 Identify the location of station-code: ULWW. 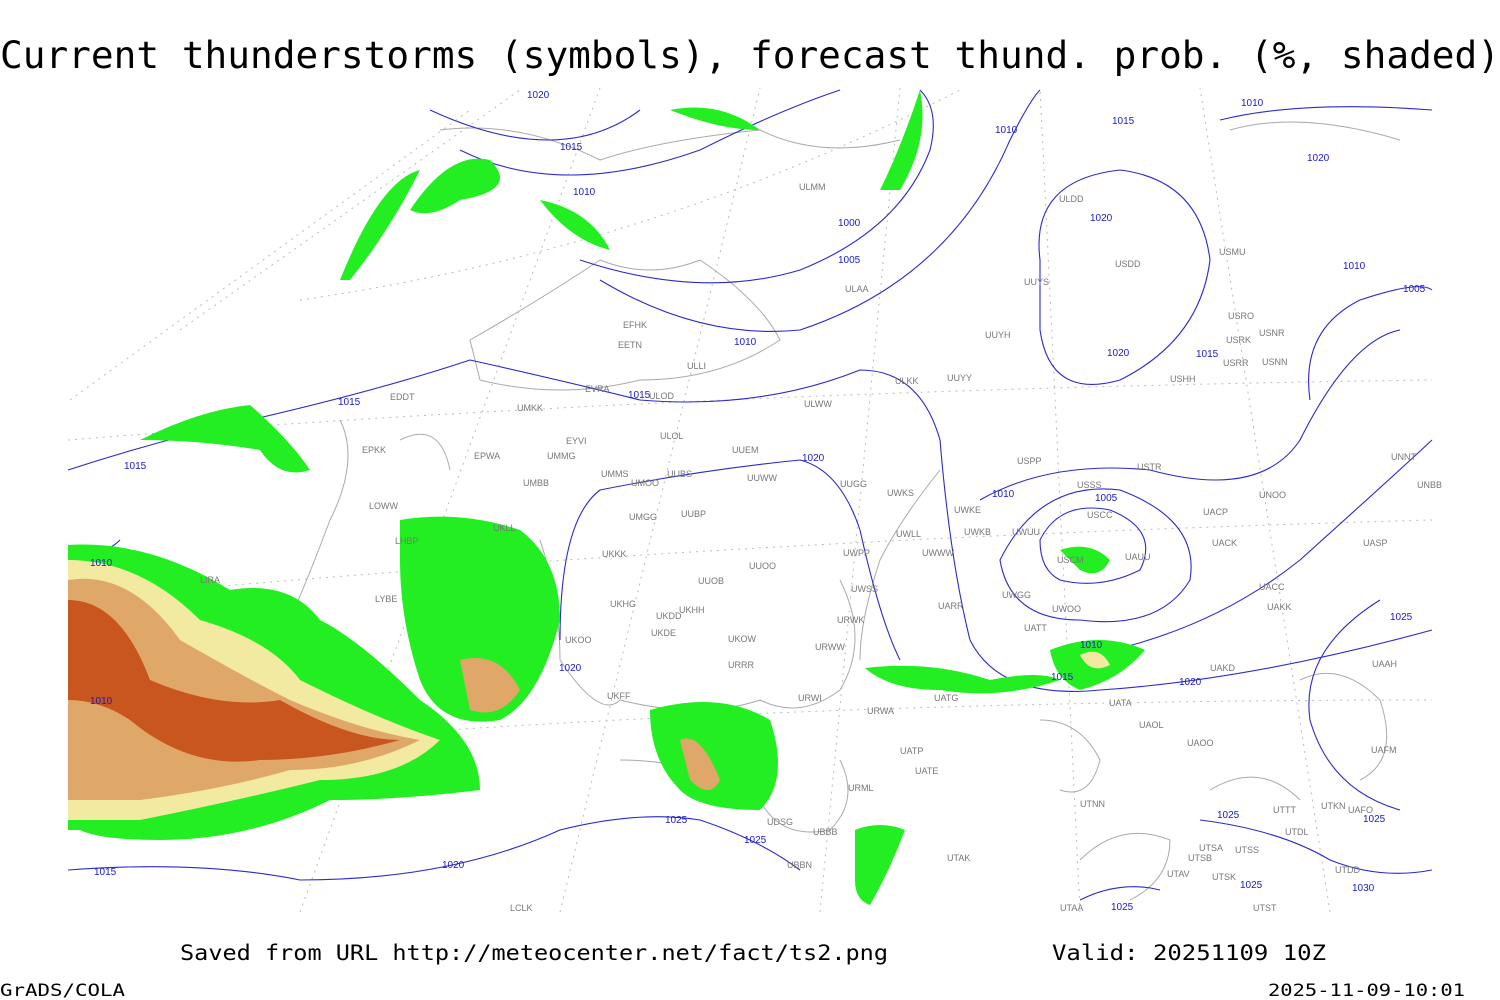
(818, 404).